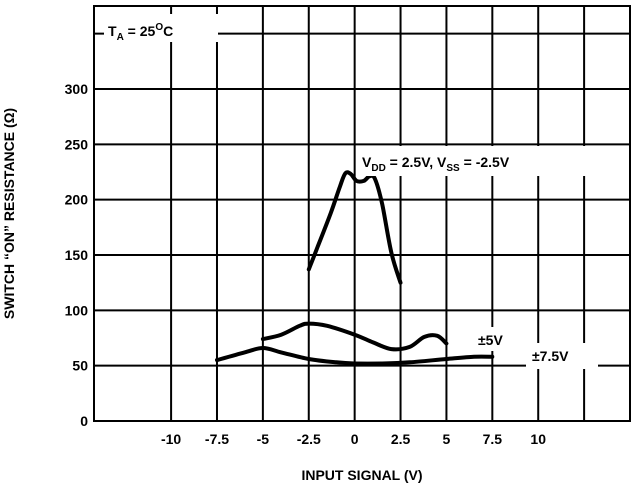  What do you see at coordinates (361, 475) in the screenshot?
I see `x-axis-title: INPUT SIGNAL (V)` at bounding box center [361, 475].